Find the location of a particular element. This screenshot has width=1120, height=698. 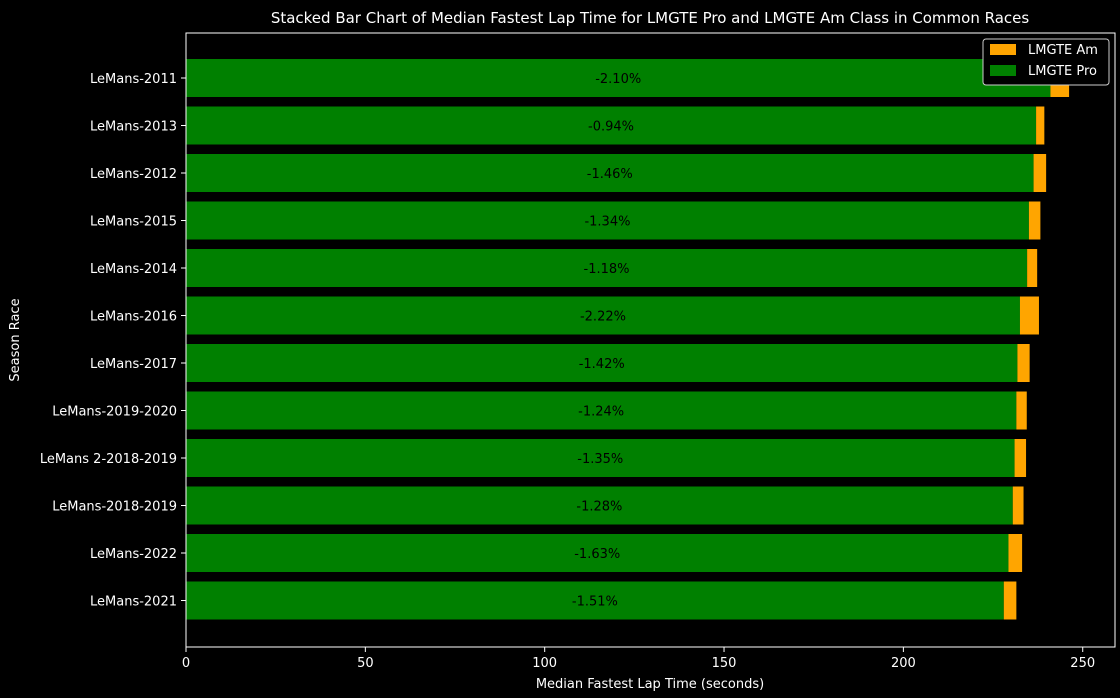

x-axis-label: Median Fastest Lap Time (seconds) is located at coordinates (650, 684).